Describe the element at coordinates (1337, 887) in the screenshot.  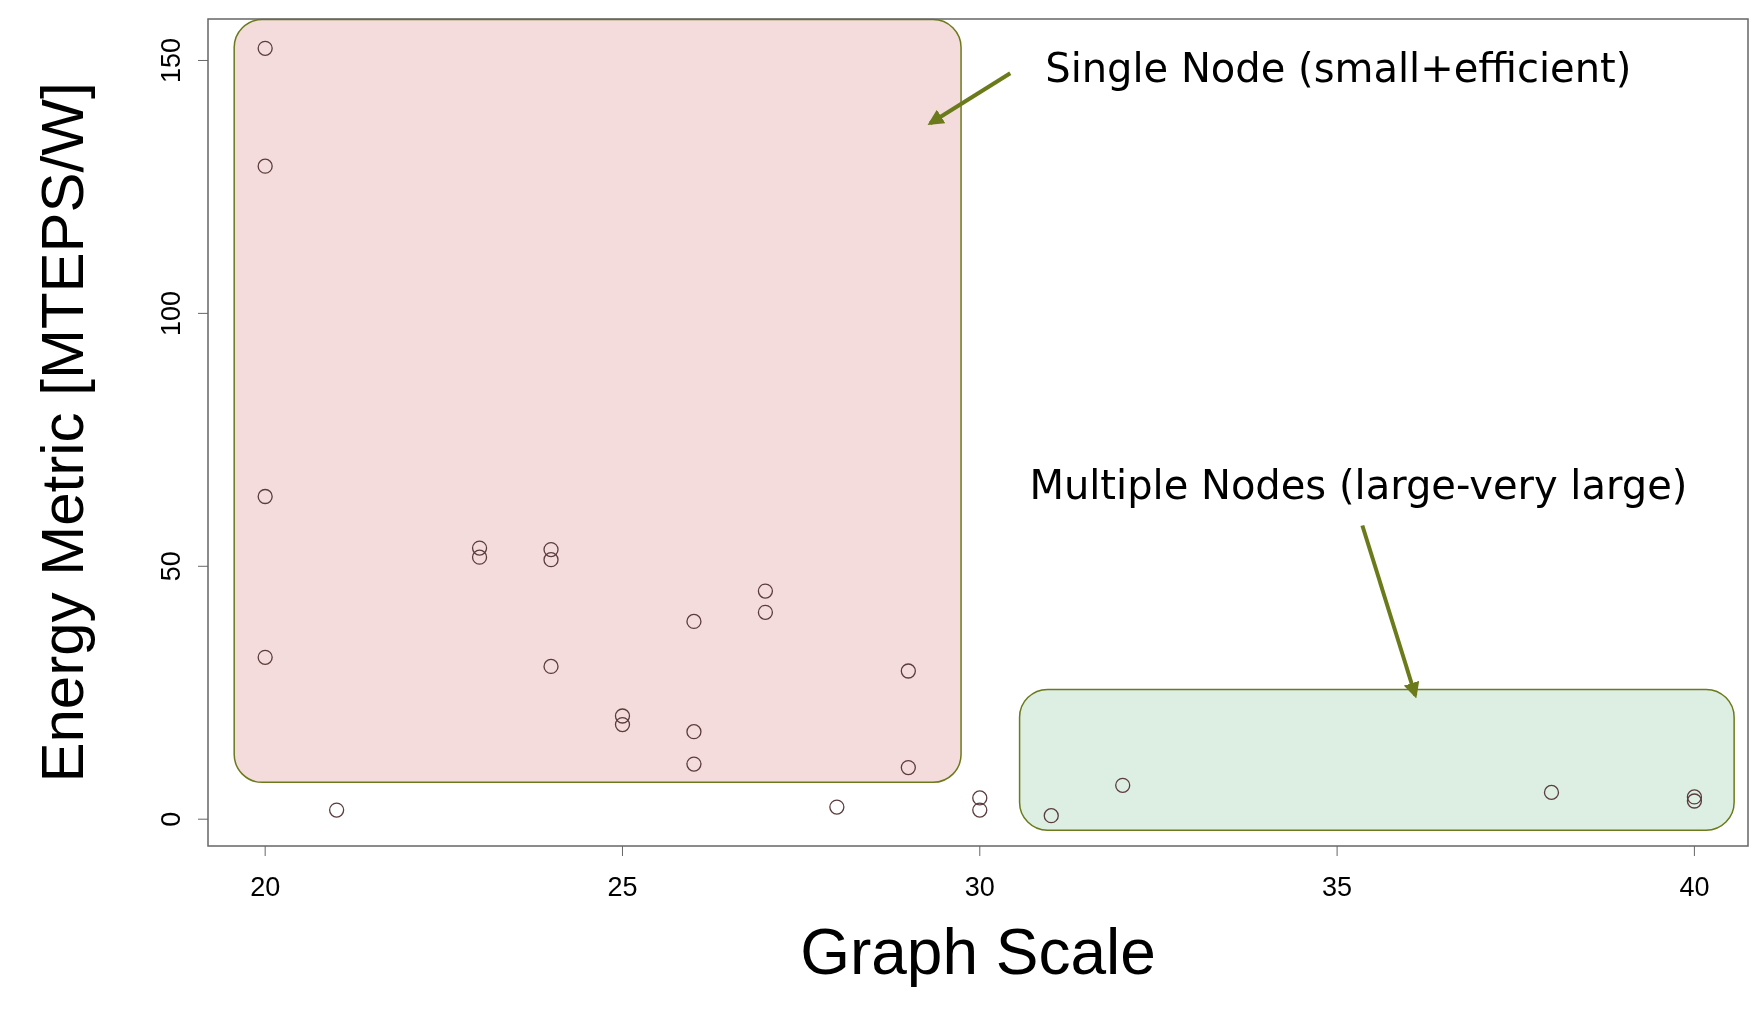
I see `x-tick-label: 35` at that location.